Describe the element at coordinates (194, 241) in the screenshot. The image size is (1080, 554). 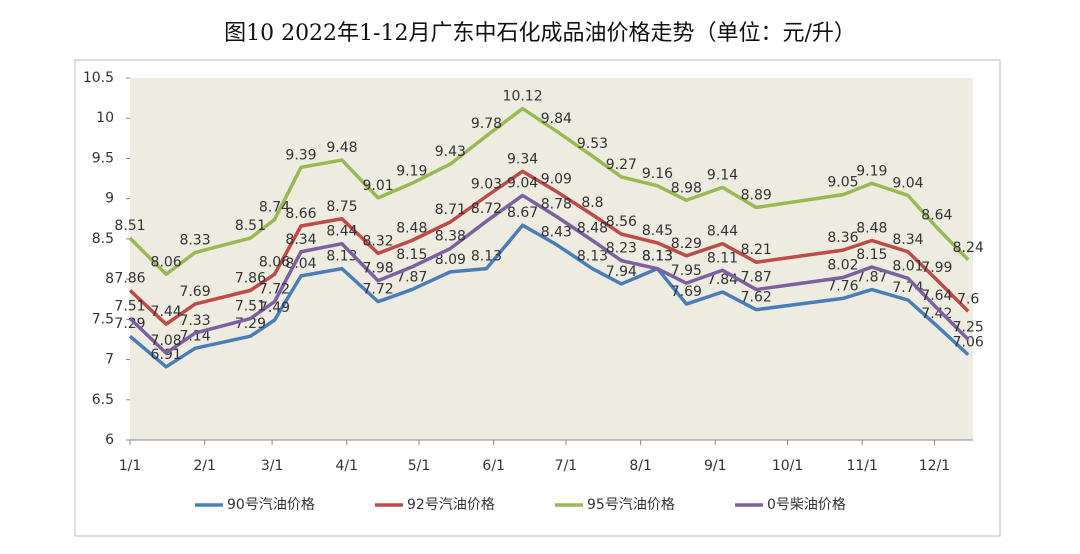
I see `data-label: 8.33` at that location.